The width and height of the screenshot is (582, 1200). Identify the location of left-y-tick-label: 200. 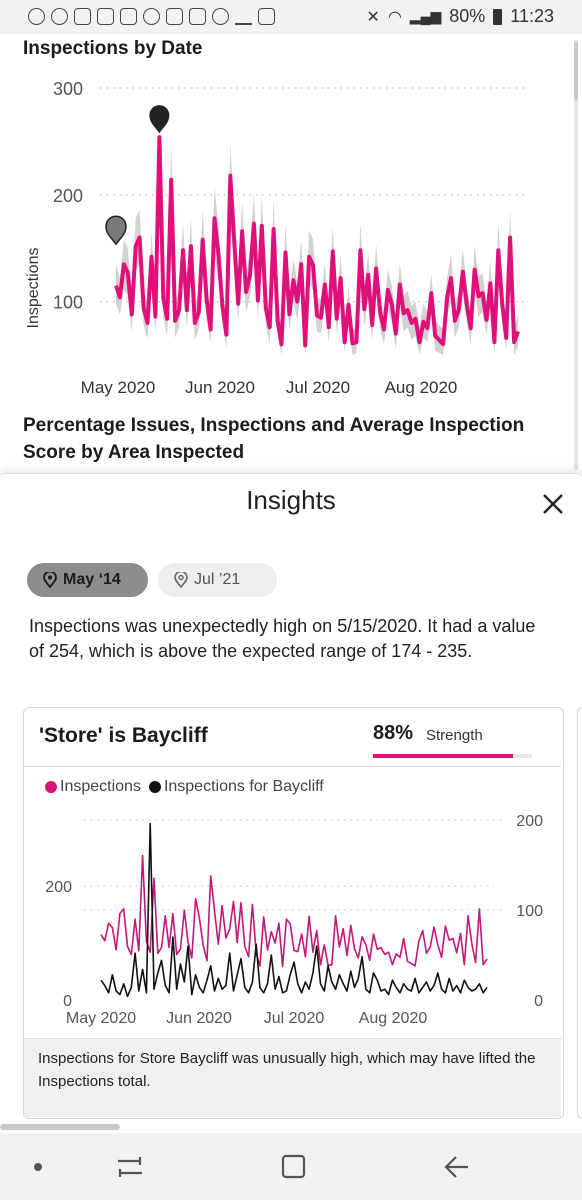
(58, 887).